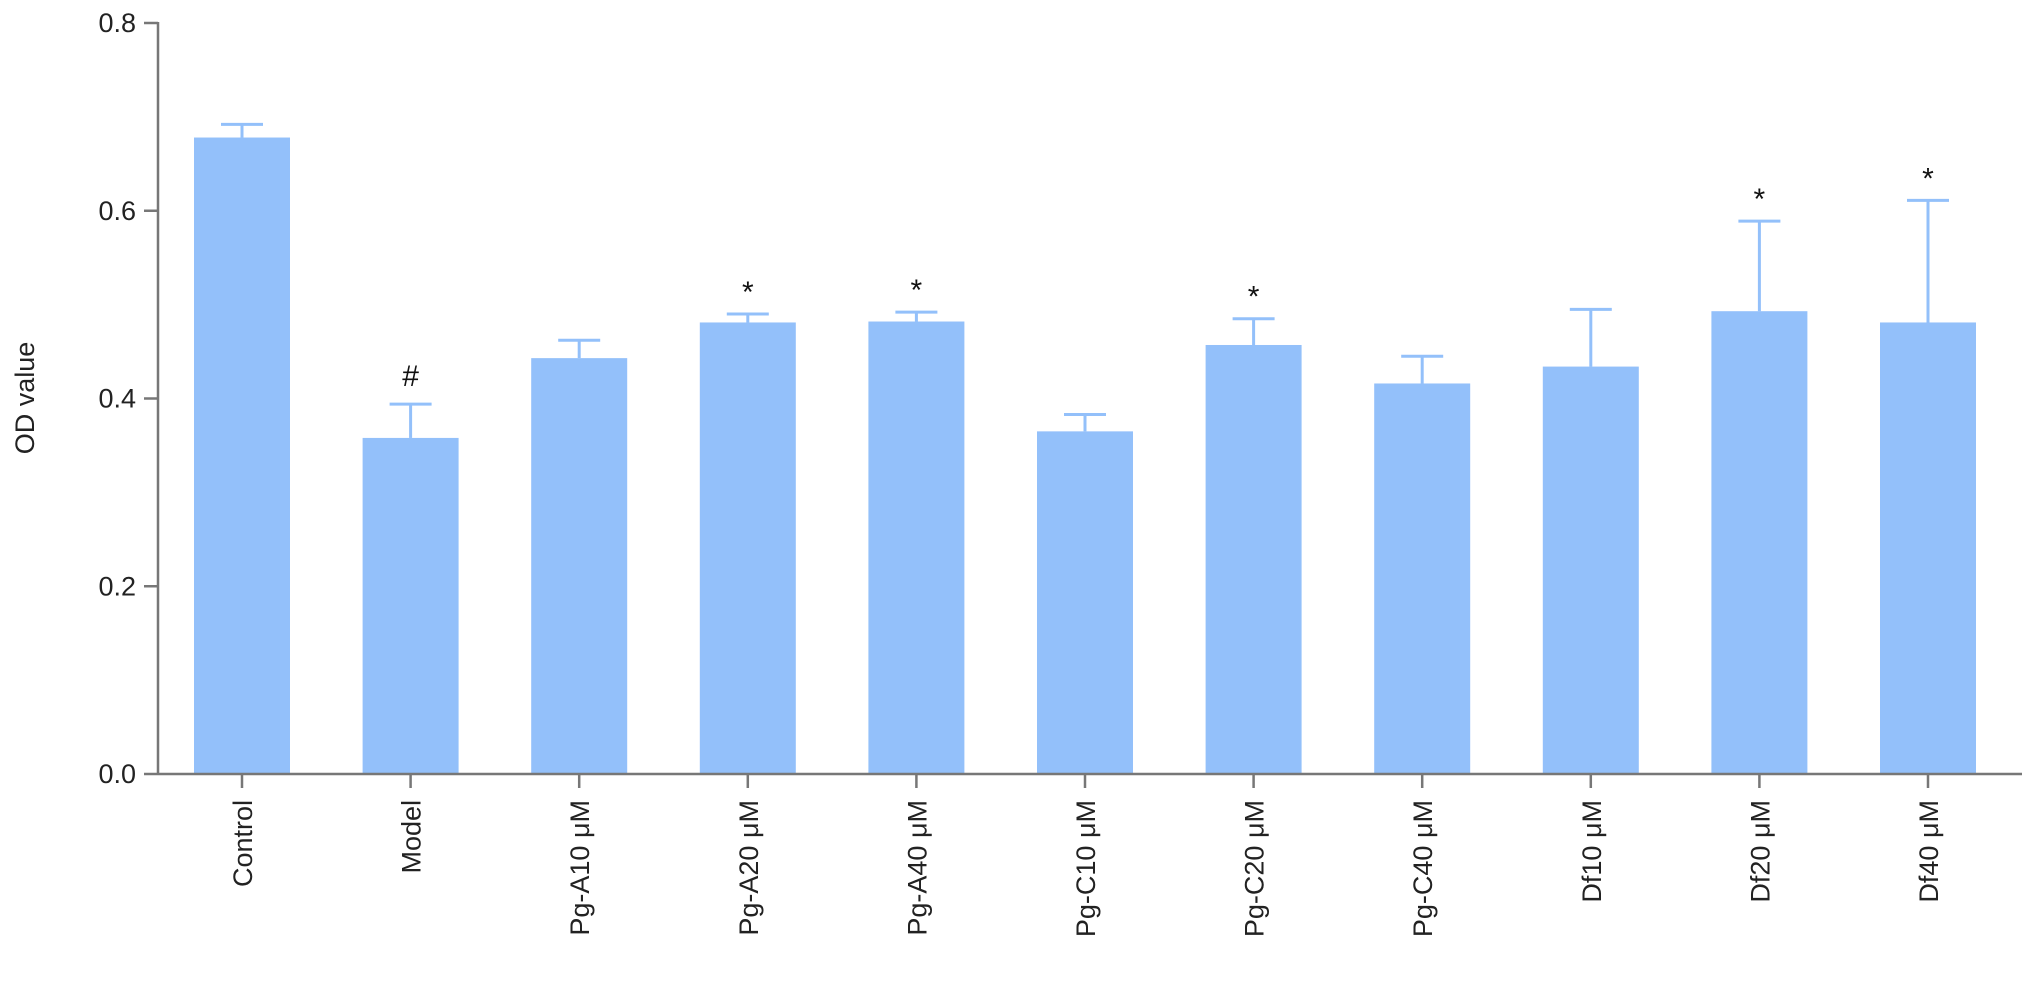  What do you see at coordinates (1253, 559) in the screenshot?
I see `bar-pg-c20-m` at bounding box center [1253, 559].